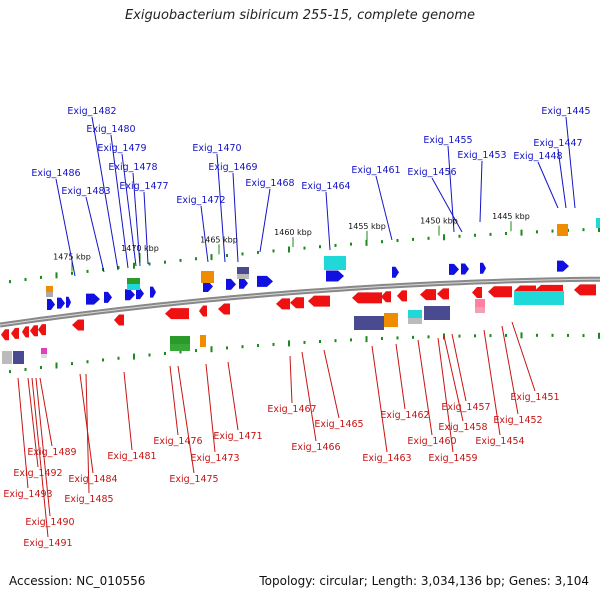 Image resolution: width=600 pixels, height=600 pixels. I want to click on gene-label: Exig_1472, so click(200, 200).